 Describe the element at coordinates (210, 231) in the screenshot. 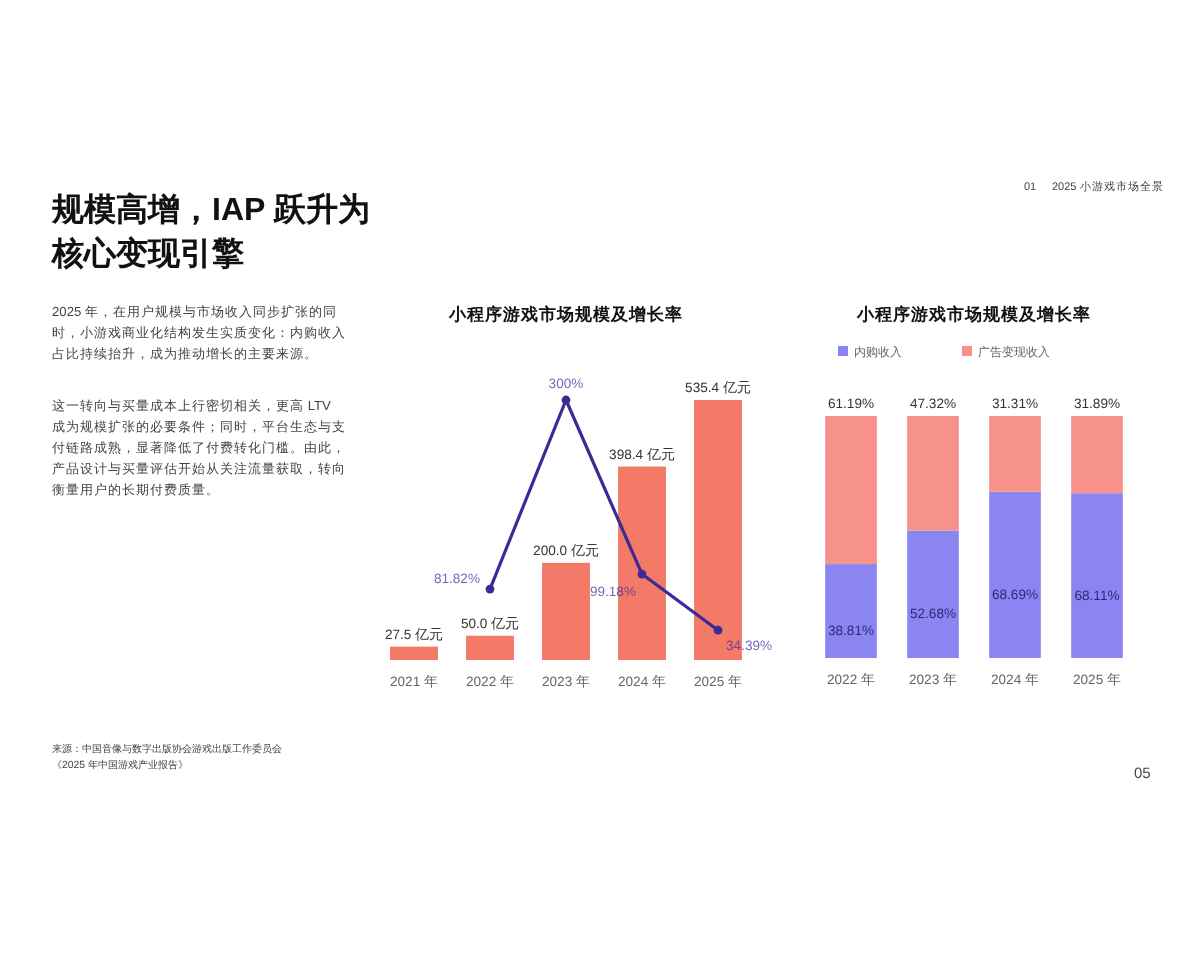

I see `text: 规模高增，IAP 跃升为核心变现引擎` at that location.